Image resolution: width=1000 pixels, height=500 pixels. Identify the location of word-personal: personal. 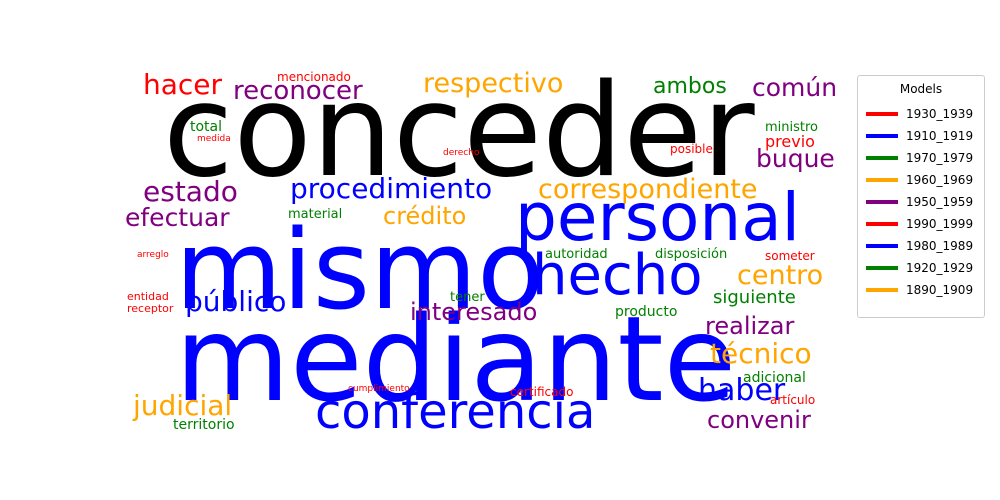
(658, 217).